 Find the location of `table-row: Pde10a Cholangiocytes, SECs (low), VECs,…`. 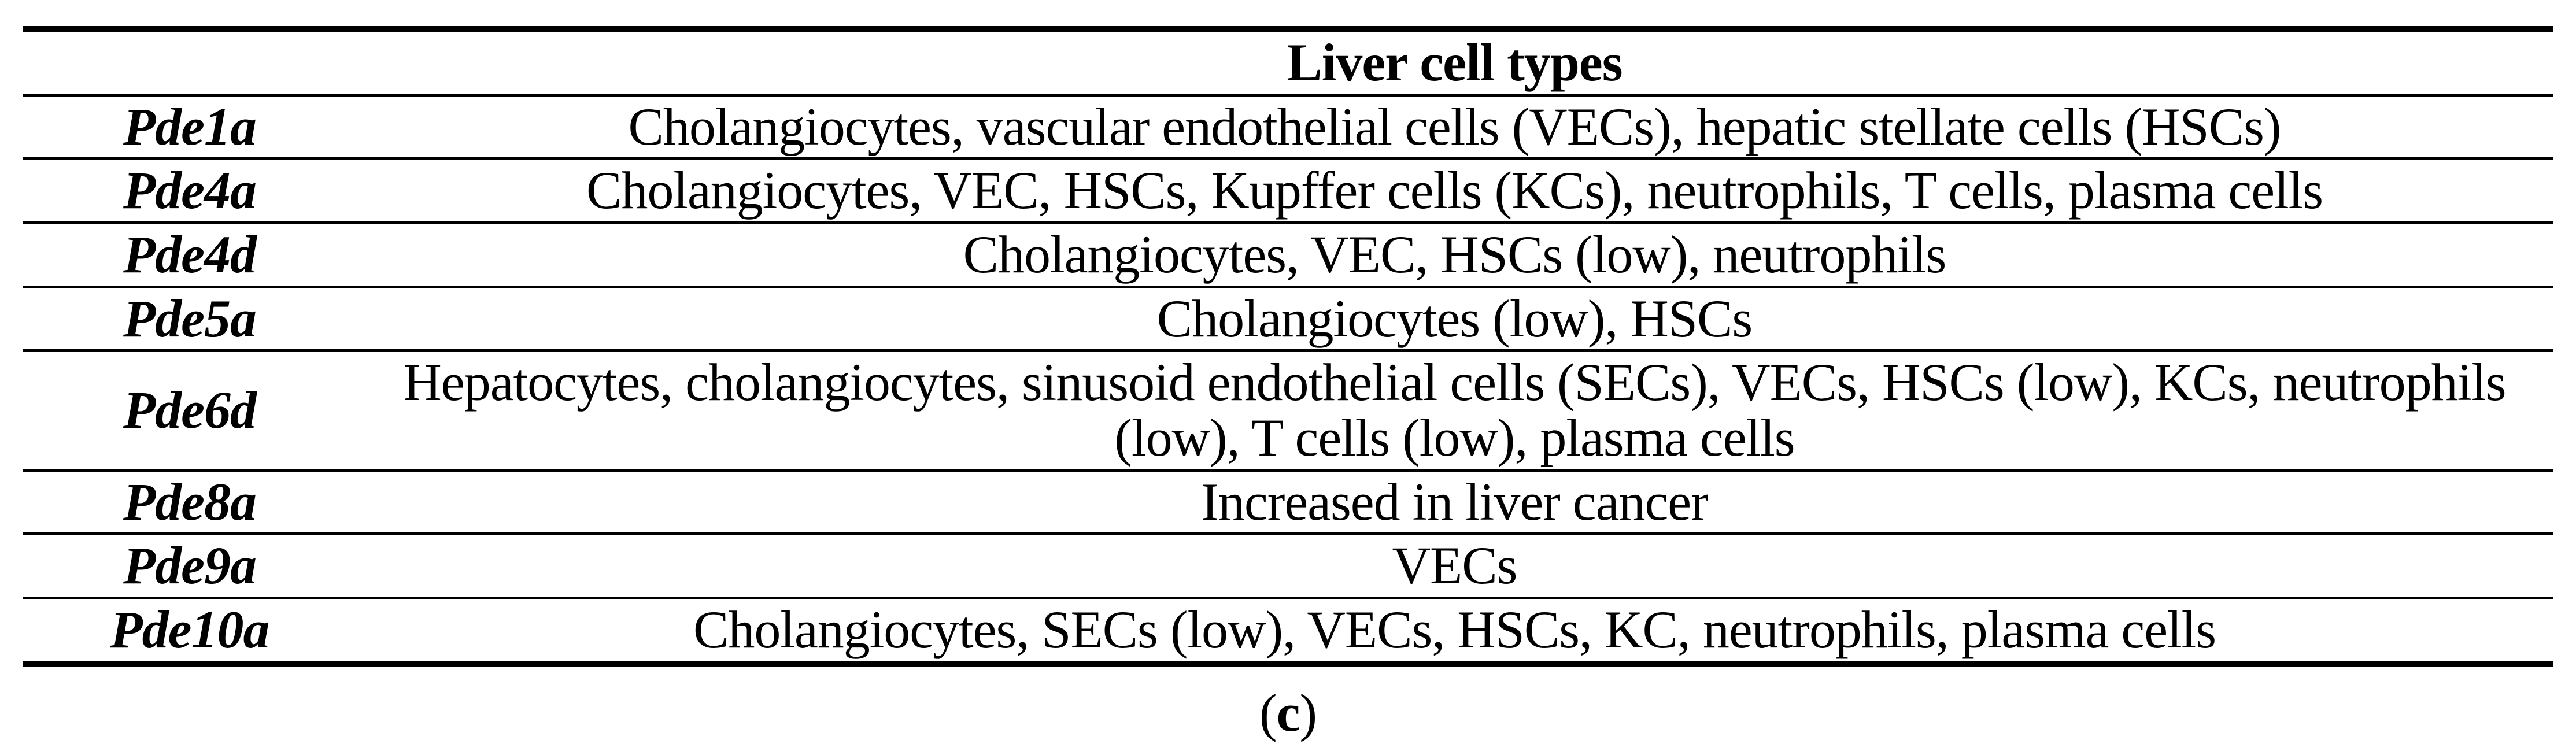

table-row: Pde10a Cholangiocytes, SECs (low), VECs,… is located at coordinates (1288, 631).